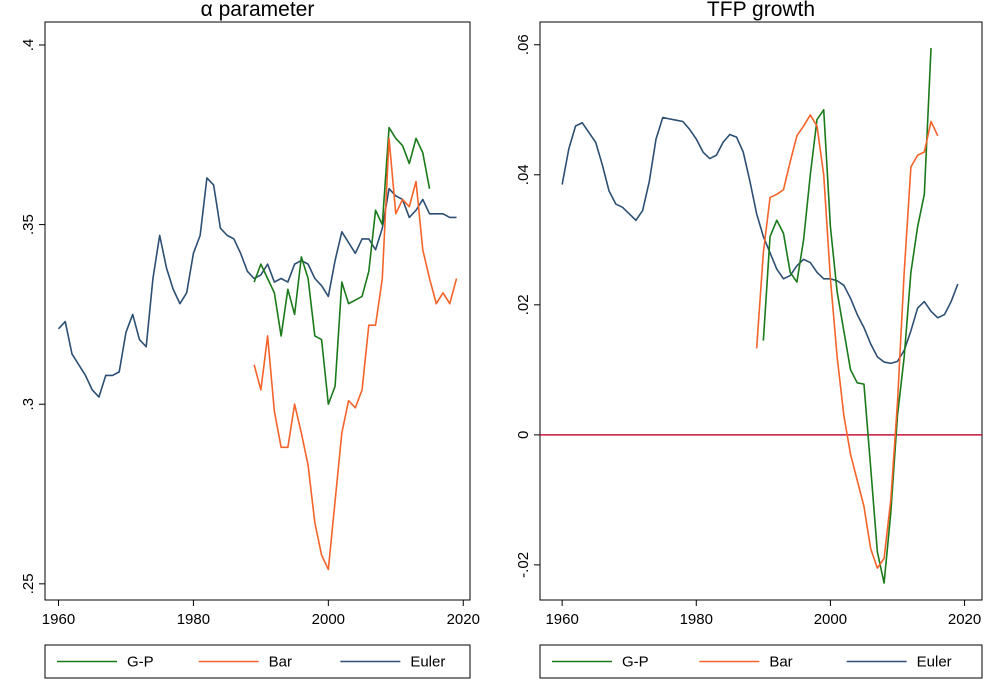  Describe the element at coordinates (523, 44) in the screenshot. I see `y-tick-label: .06` at that location.